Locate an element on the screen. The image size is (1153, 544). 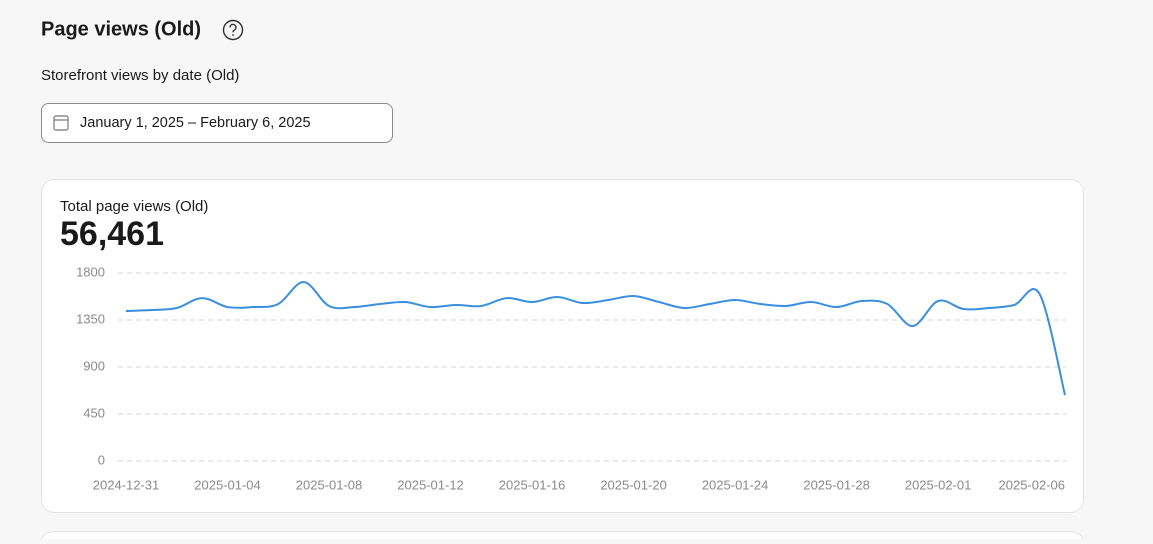
help-icon is located at coordinates (233, 30).